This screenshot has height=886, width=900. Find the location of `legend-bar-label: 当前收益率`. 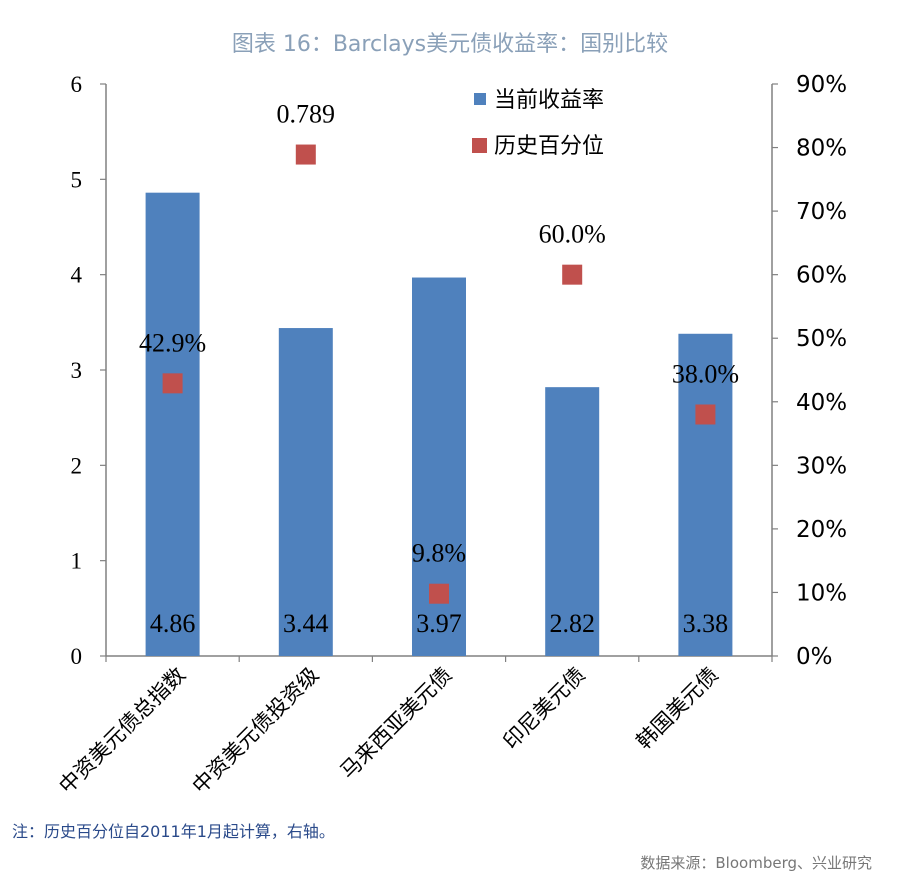

legend-bar-label: 当前收益率 is located at coordinates (549, 100).